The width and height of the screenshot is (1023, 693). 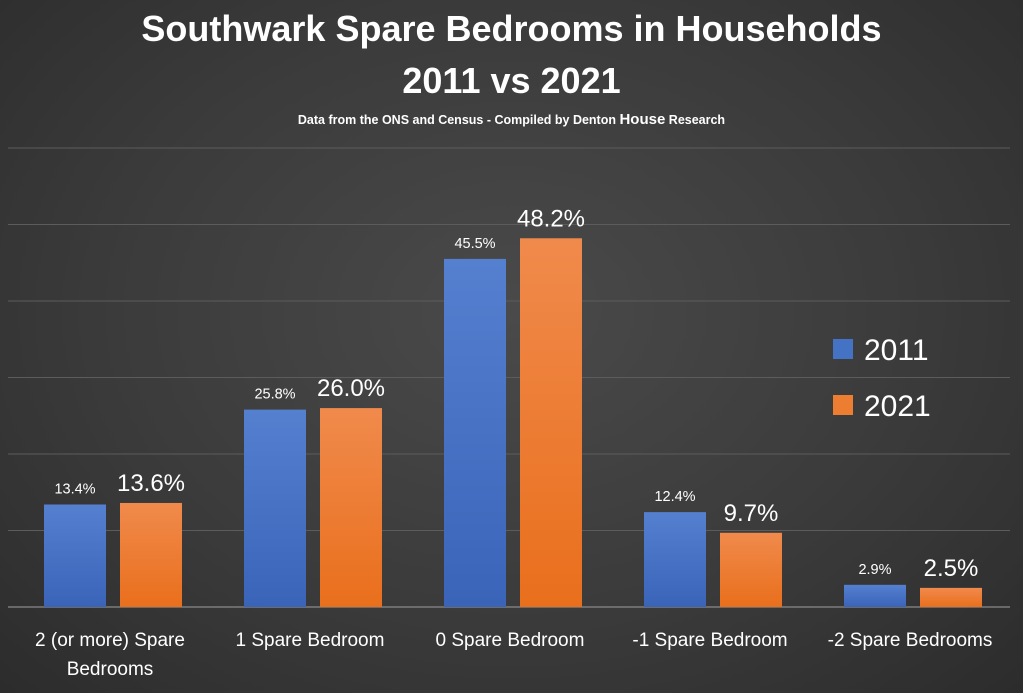 What do you see at coordinates (897, 406) in the screenshot?
I see `legend-label-2021: 2021` at bounding box center [897, 406].